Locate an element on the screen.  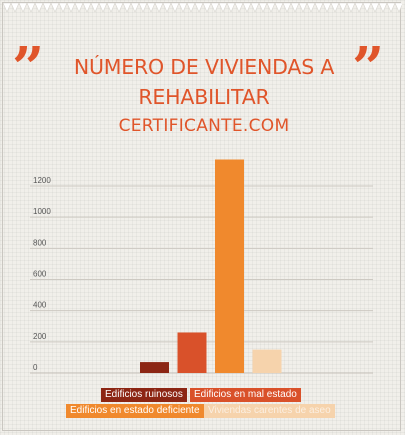
page-subtitle: CERTIFICANTE.COM is located at coordinates (204, 126).